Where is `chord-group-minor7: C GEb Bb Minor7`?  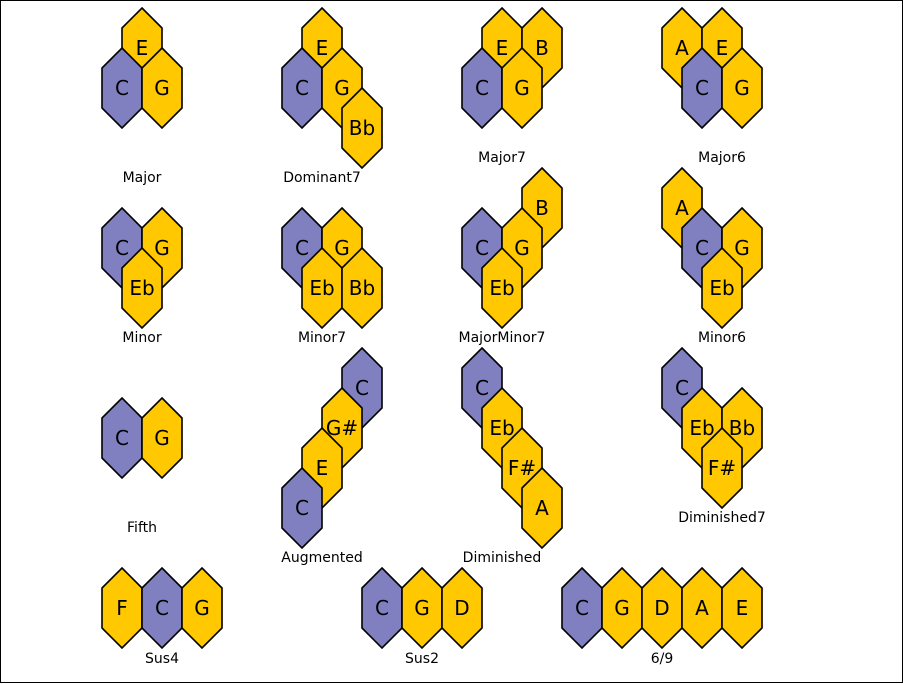 chord-group-minor7: C GEb Bb Minor7 is located at coordinates (332, 276).